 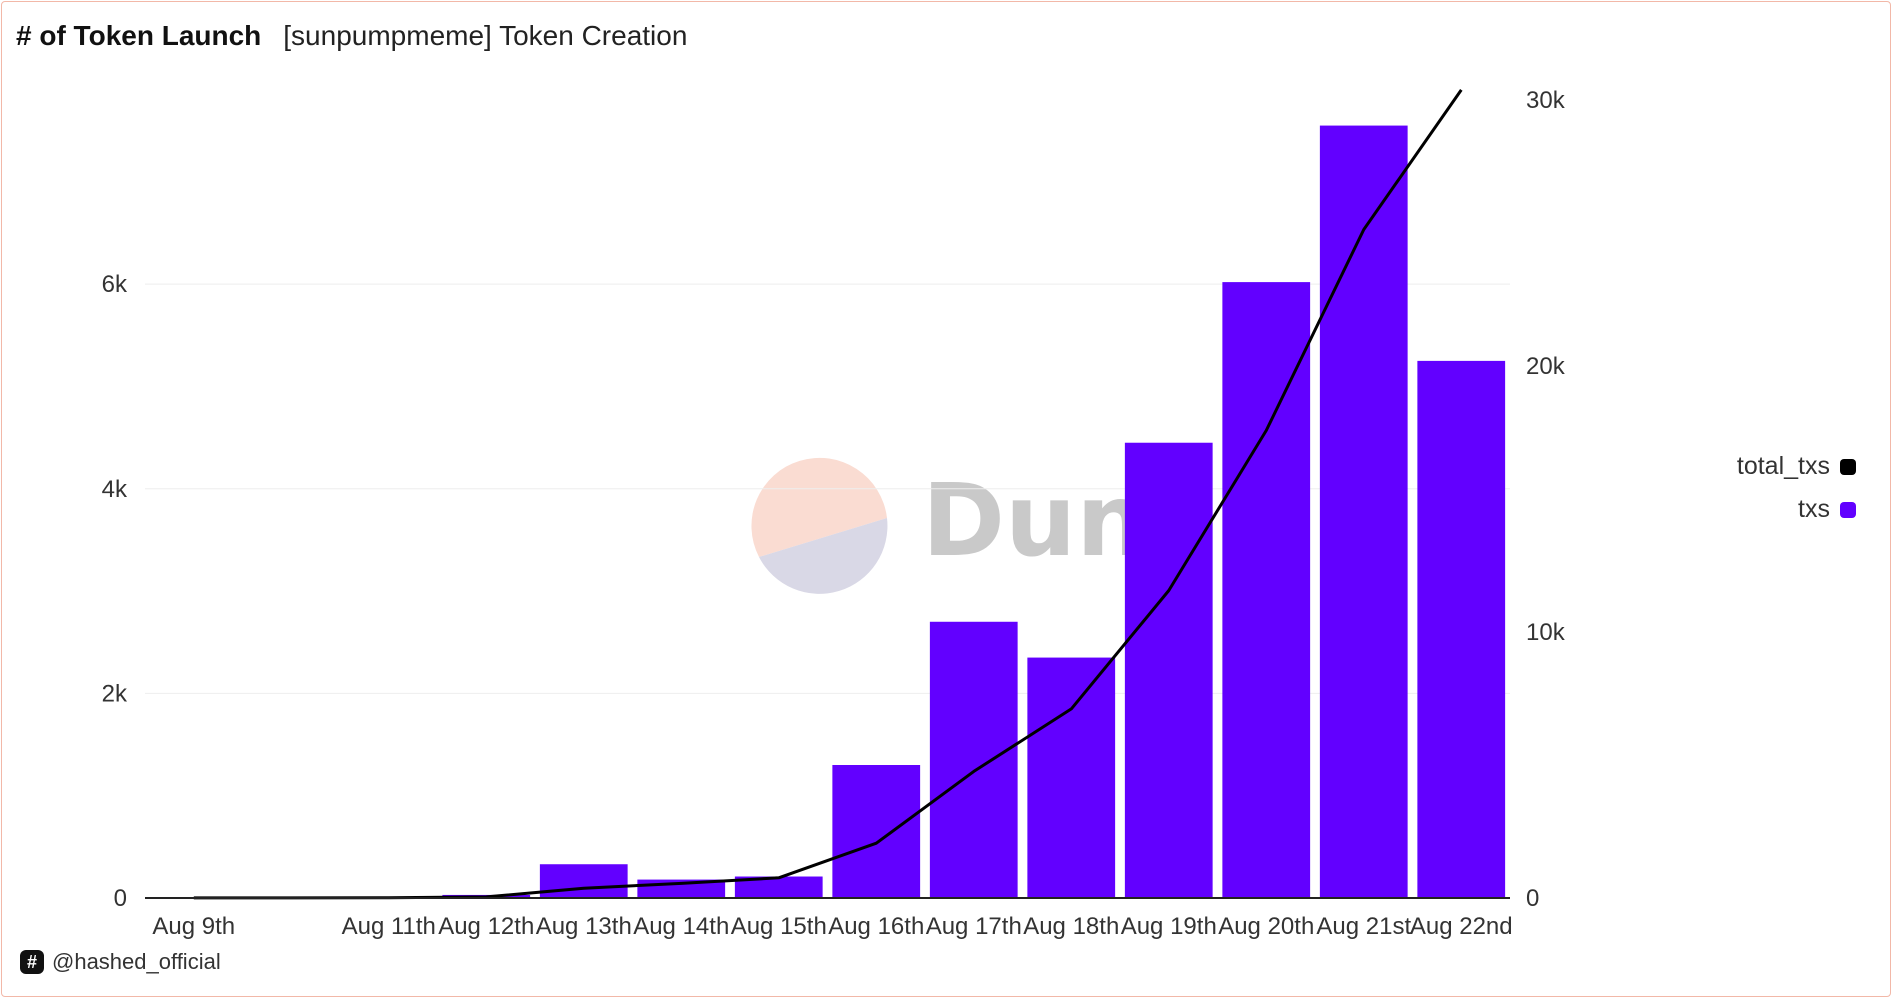 What do you see at coordinates (1783, 466) in the screenshot?
I see `legend-label-total-txs: total_txs` at bounding box center [1783, 466].